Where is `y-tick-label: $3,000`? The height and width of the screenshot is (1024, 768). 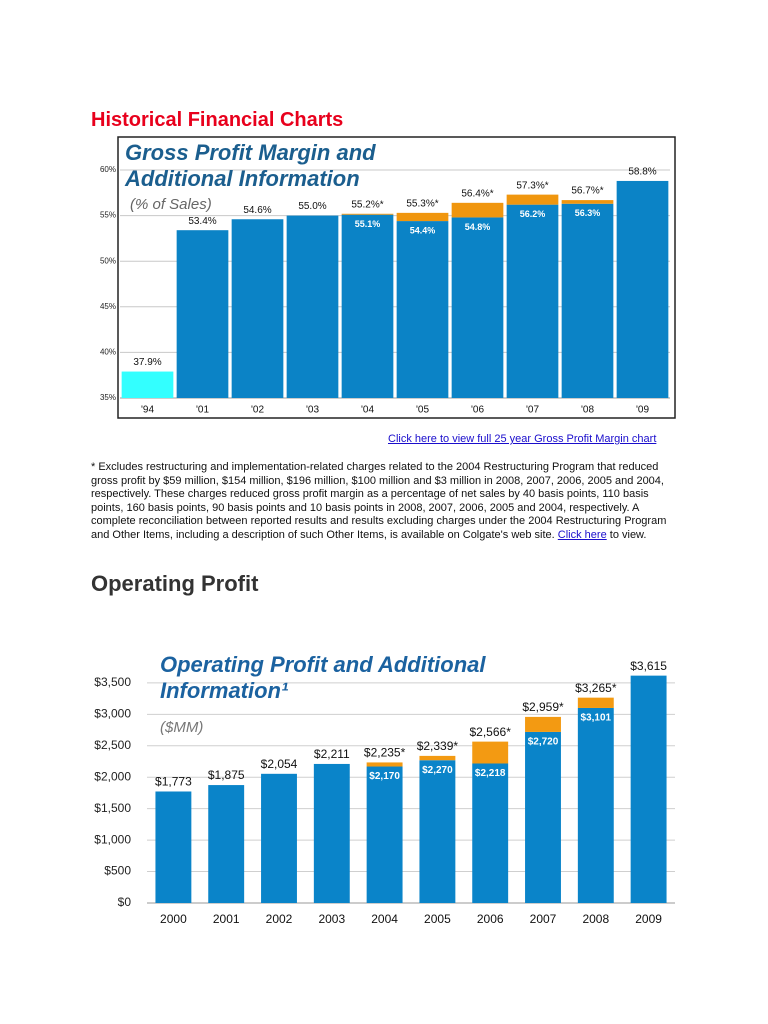
y-tick-label: $3,000 is located at coordinates (112, 713).